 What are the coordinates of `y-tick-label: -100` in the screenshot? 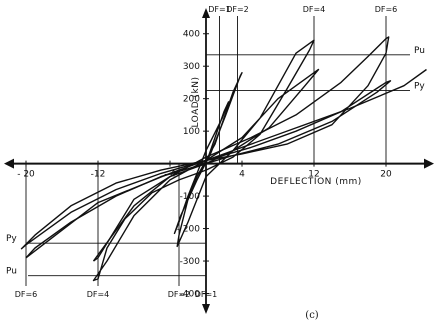 It's located at (190, 197).